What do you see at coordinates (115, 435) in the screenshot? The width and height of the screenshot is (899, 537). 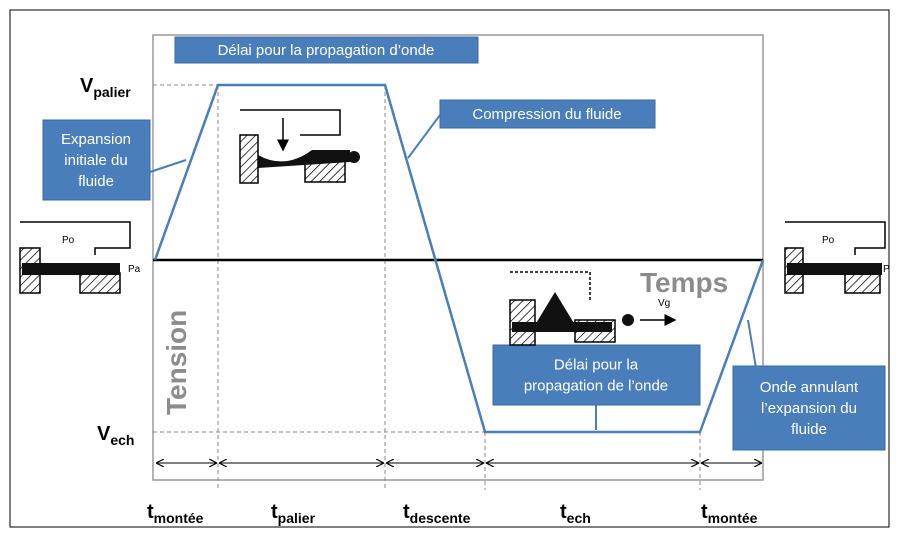 I see `level-label: Vech` at bounding box center [115, 435].